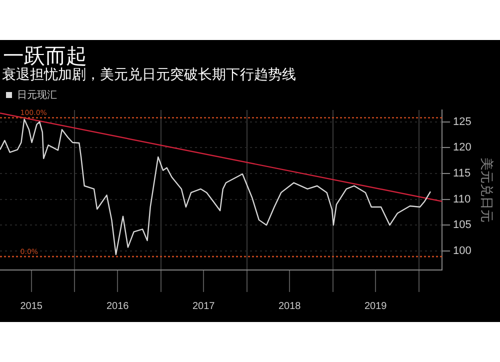 Image resolution: width=500 pixels, height=362 pixels. I want to click on legend-label: 日元现汇, so click(37, 94).